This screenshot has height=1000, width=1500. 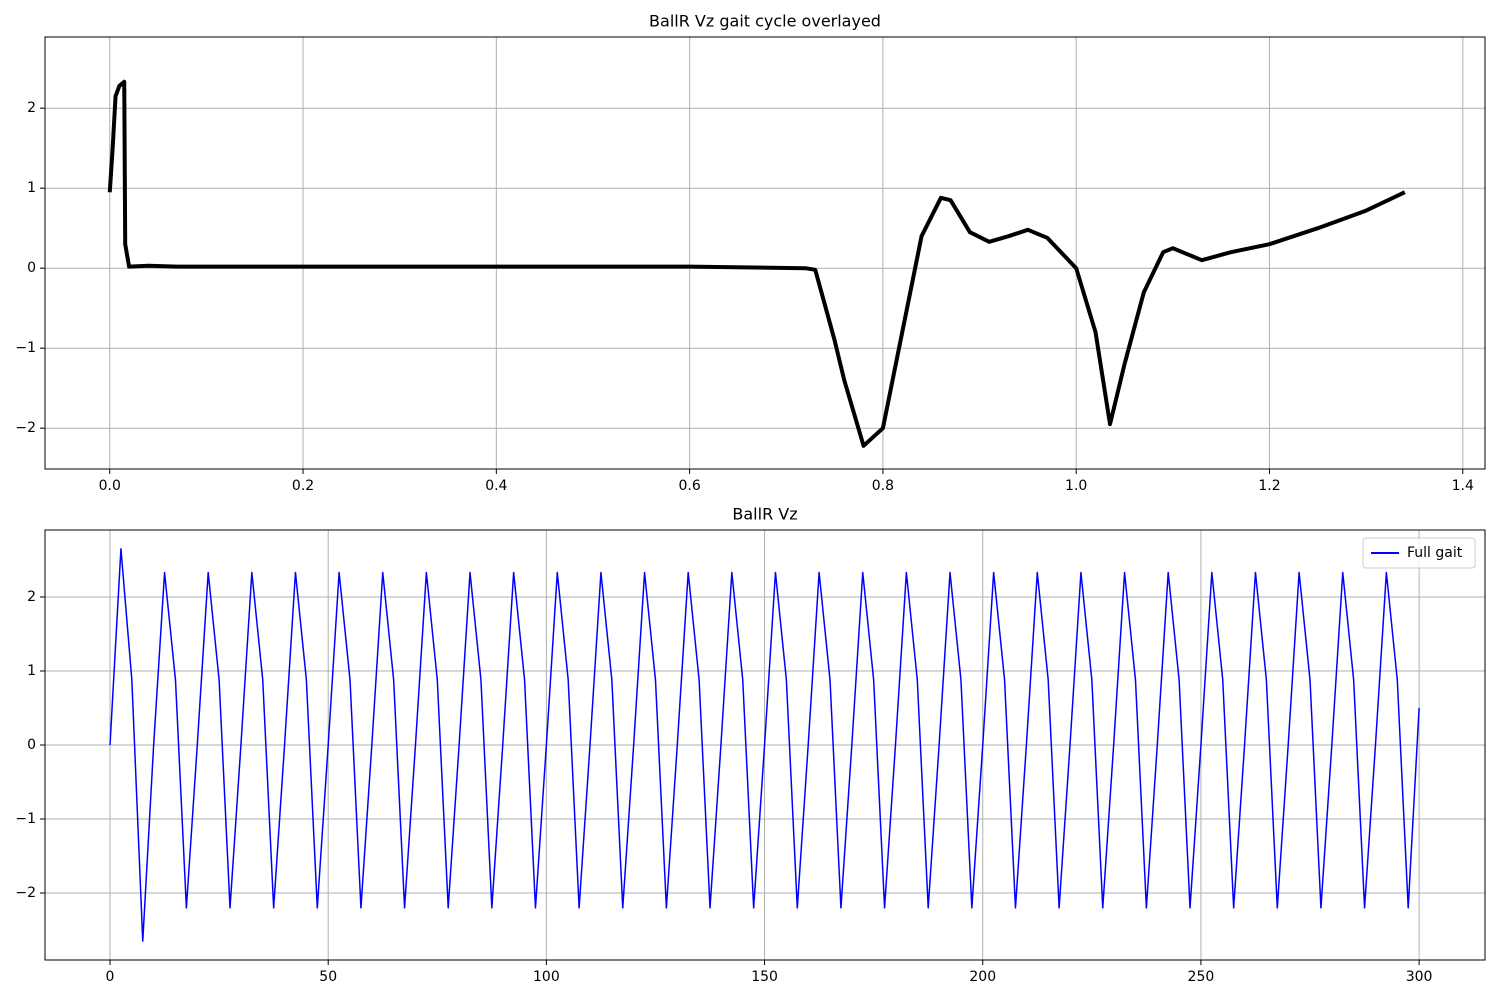 I want to click on x-tick-label: 1.0, so click(x=1076, y=486).